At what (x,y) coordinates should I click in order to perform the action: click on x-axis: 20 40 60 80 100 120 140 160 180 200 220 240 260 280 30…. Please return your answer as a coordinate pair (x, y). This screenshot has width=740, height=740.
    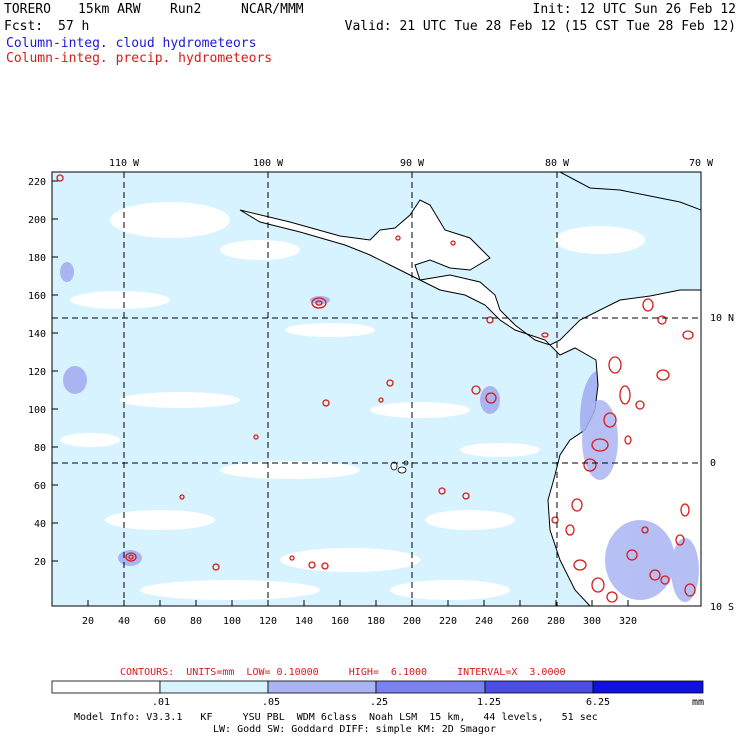
    Looking at the image, I should click on (359, 613).